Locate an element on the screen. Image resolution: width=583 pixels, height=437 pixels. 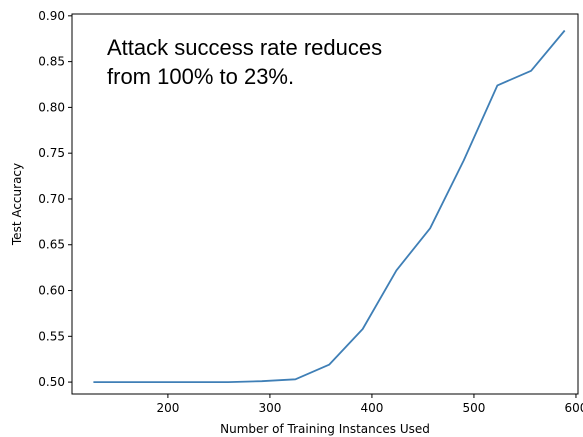
y-tick-label: 0.65 is located at coordinates (51, 245).